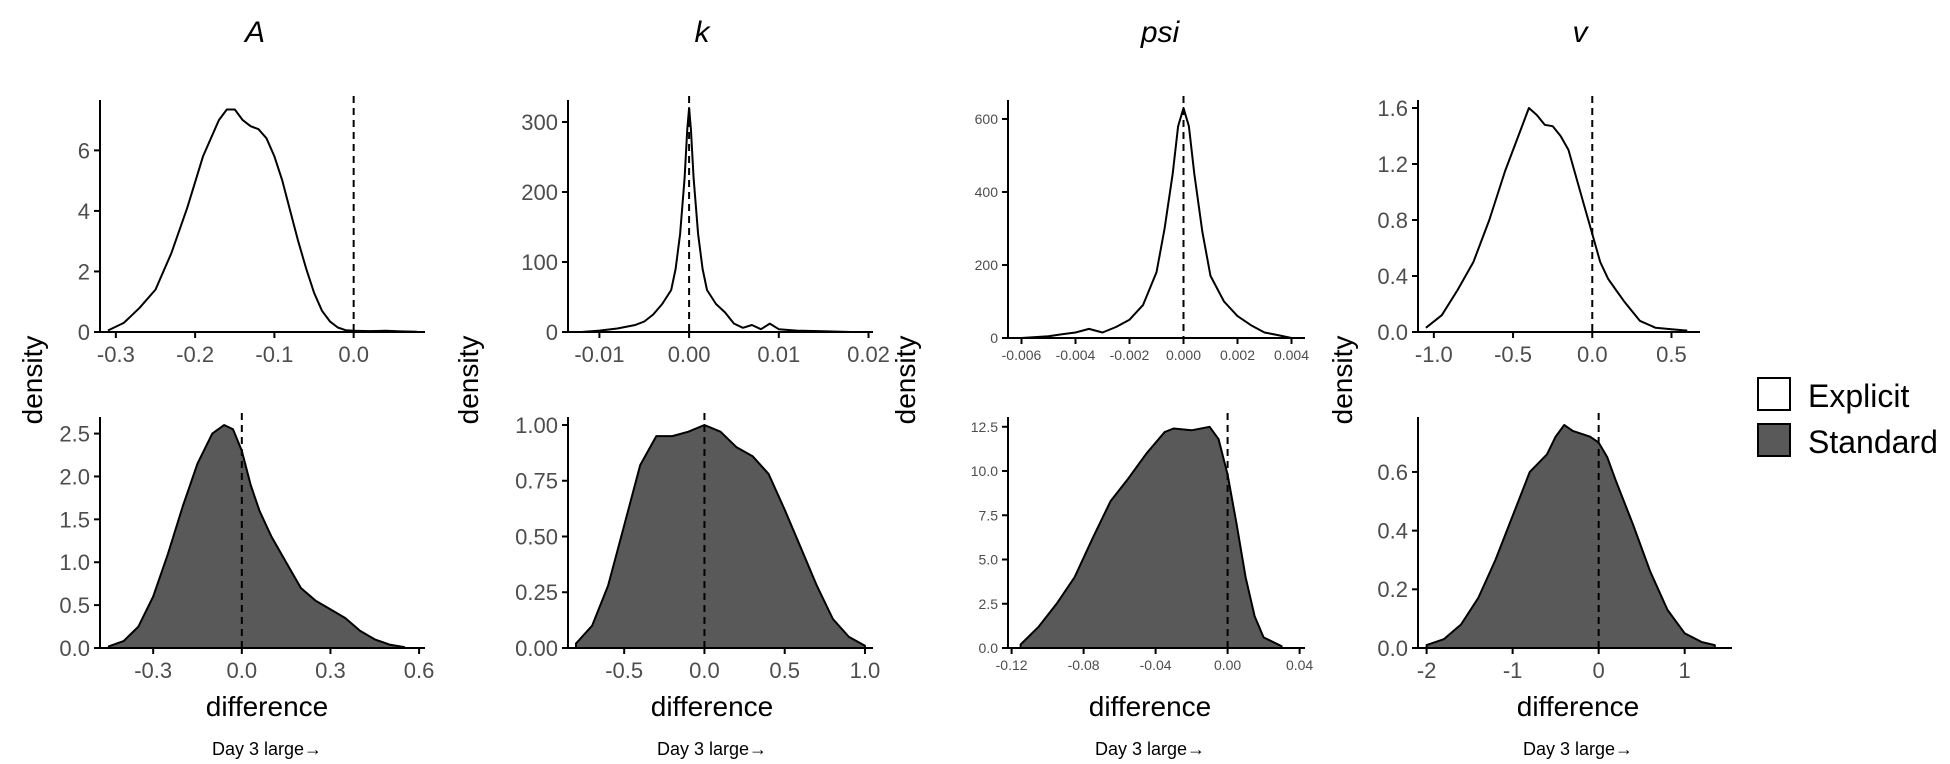 The height and width of the screenshot is (764, 1950). Describe the element at coordinates (1183, 355) in the screenshot. I see `x-tick-label-psi-explicit: 0.000` at that location.